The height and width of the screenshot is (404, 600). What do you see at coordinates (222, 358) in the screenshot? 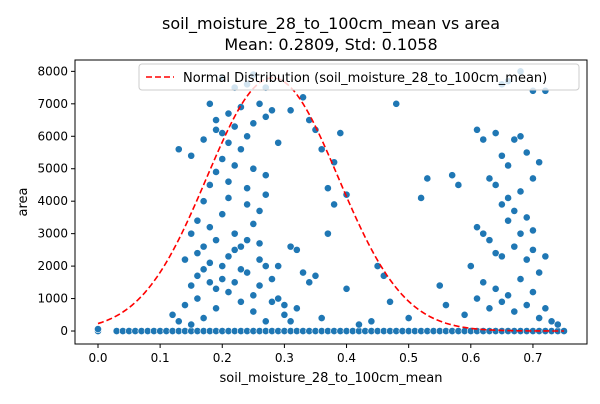
I see `x-tick-label: 0.2` at bounding box center [222, 358].